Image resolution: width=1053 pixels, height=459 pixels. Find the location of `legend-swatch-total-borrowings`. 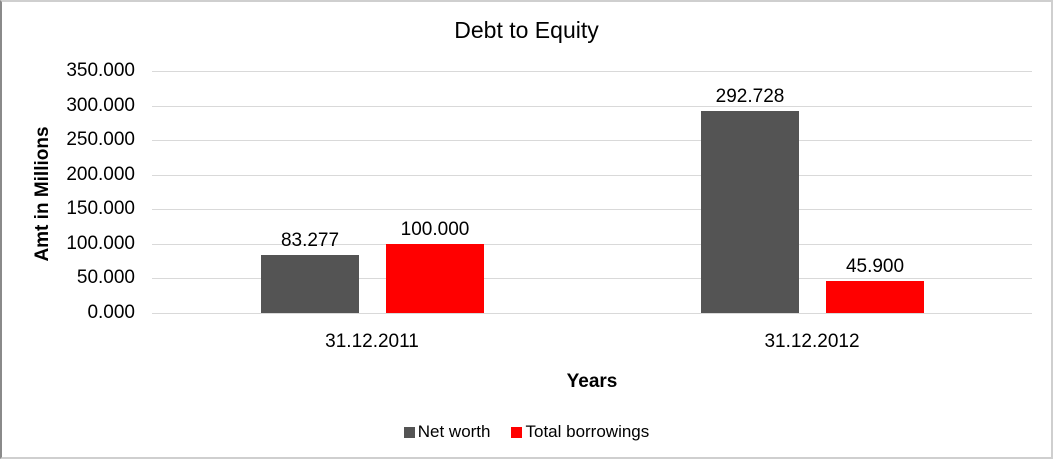

legend-swatch-total-borrowings is located at coordinates (517, 432).